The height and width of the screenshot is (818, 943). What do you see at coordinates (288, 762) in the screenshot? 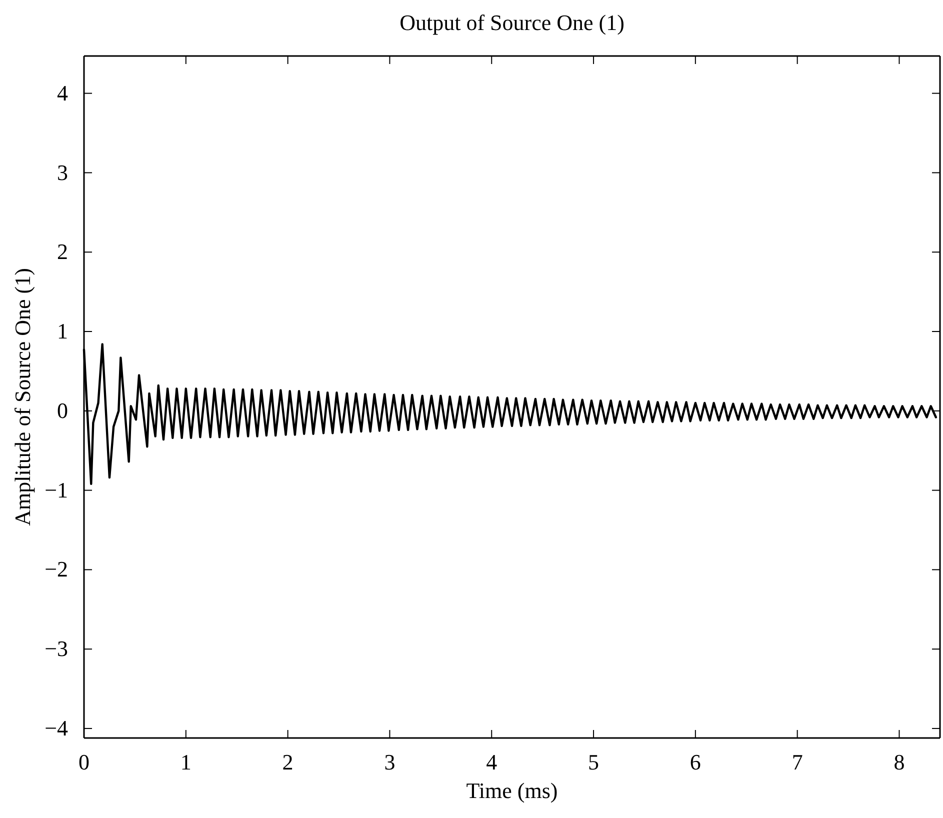
I see `x-tick-label: 2` at bounding box center [288, 762].